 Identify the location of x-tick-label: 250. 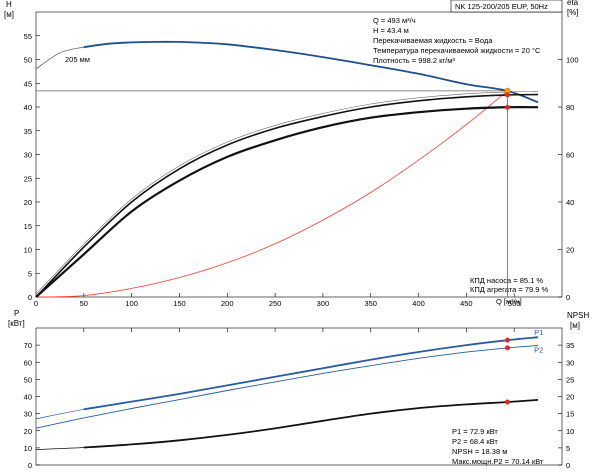
(275, 303).